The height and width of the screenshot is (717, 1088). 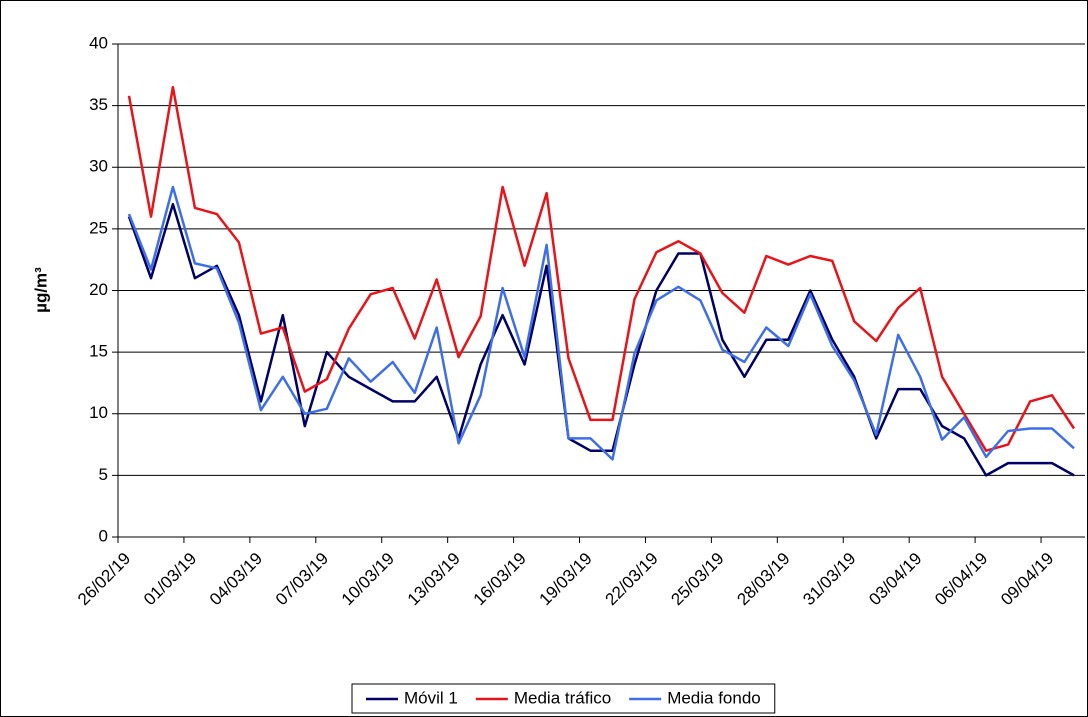 I want to click on legend-label: Media fondo, so click(x=714, y=697).